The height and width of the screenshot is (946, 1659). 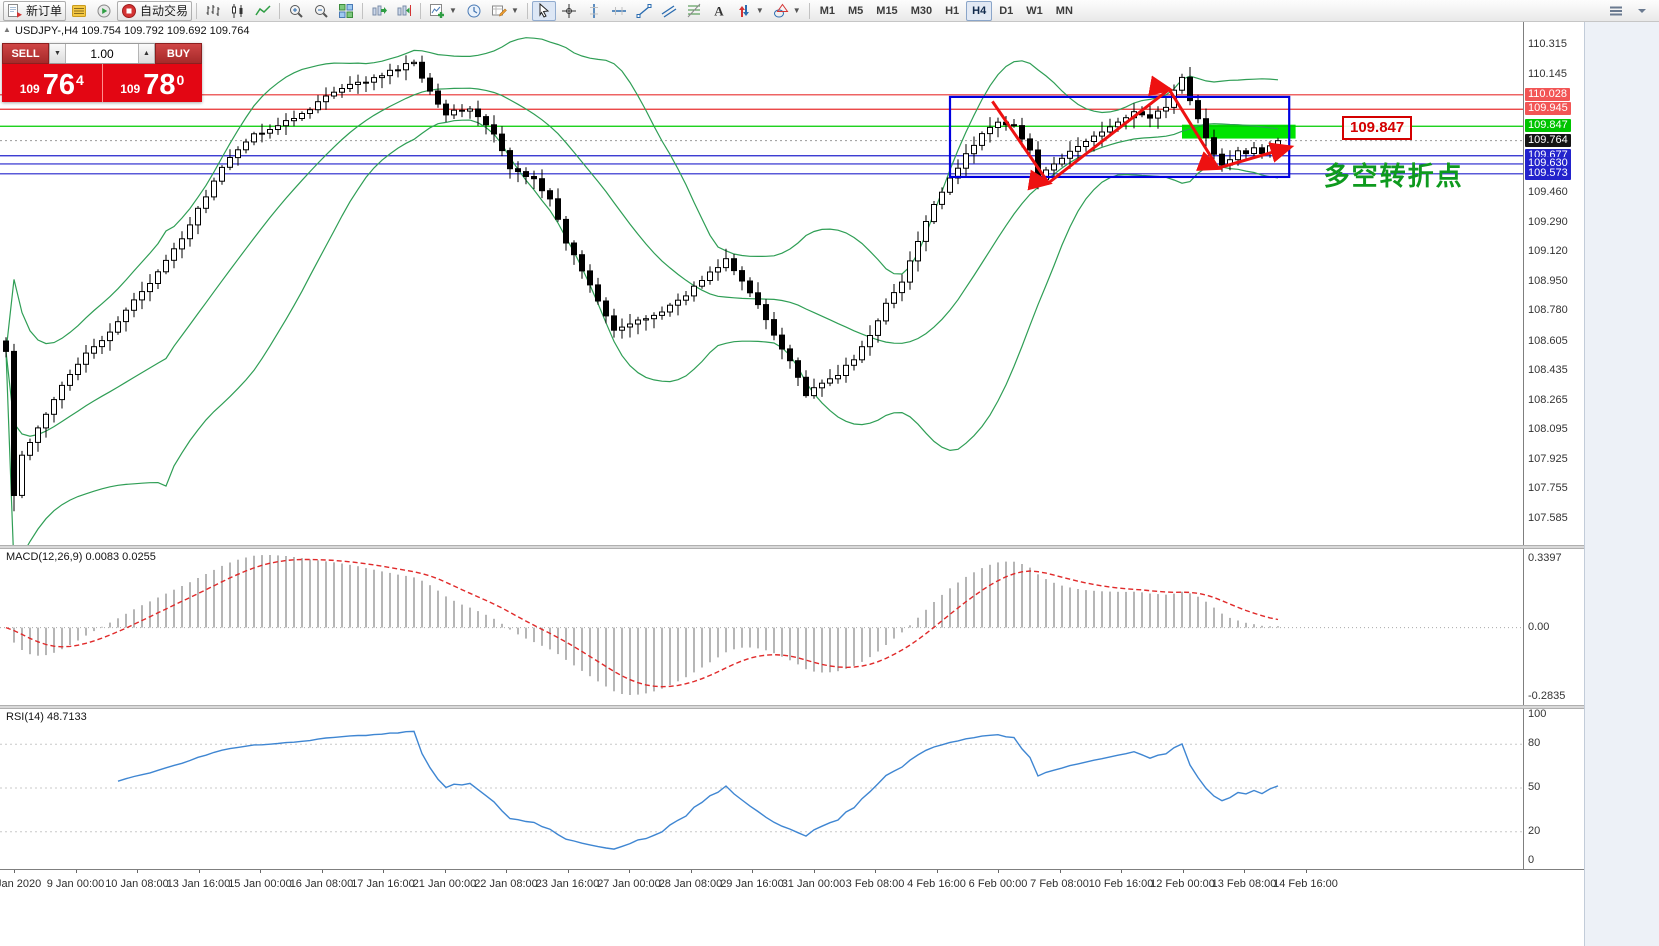 I want to click on market-depth-button, so click(x=79, y=11).